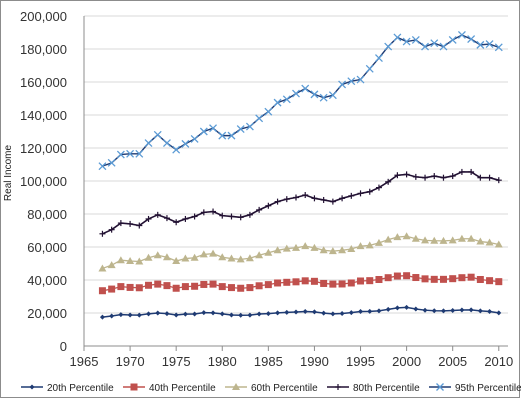  What do you see at coordinates (271, 388) in the screenshot?
I see `legend-item: 60th Percentile` at bounding box center [271, 388].